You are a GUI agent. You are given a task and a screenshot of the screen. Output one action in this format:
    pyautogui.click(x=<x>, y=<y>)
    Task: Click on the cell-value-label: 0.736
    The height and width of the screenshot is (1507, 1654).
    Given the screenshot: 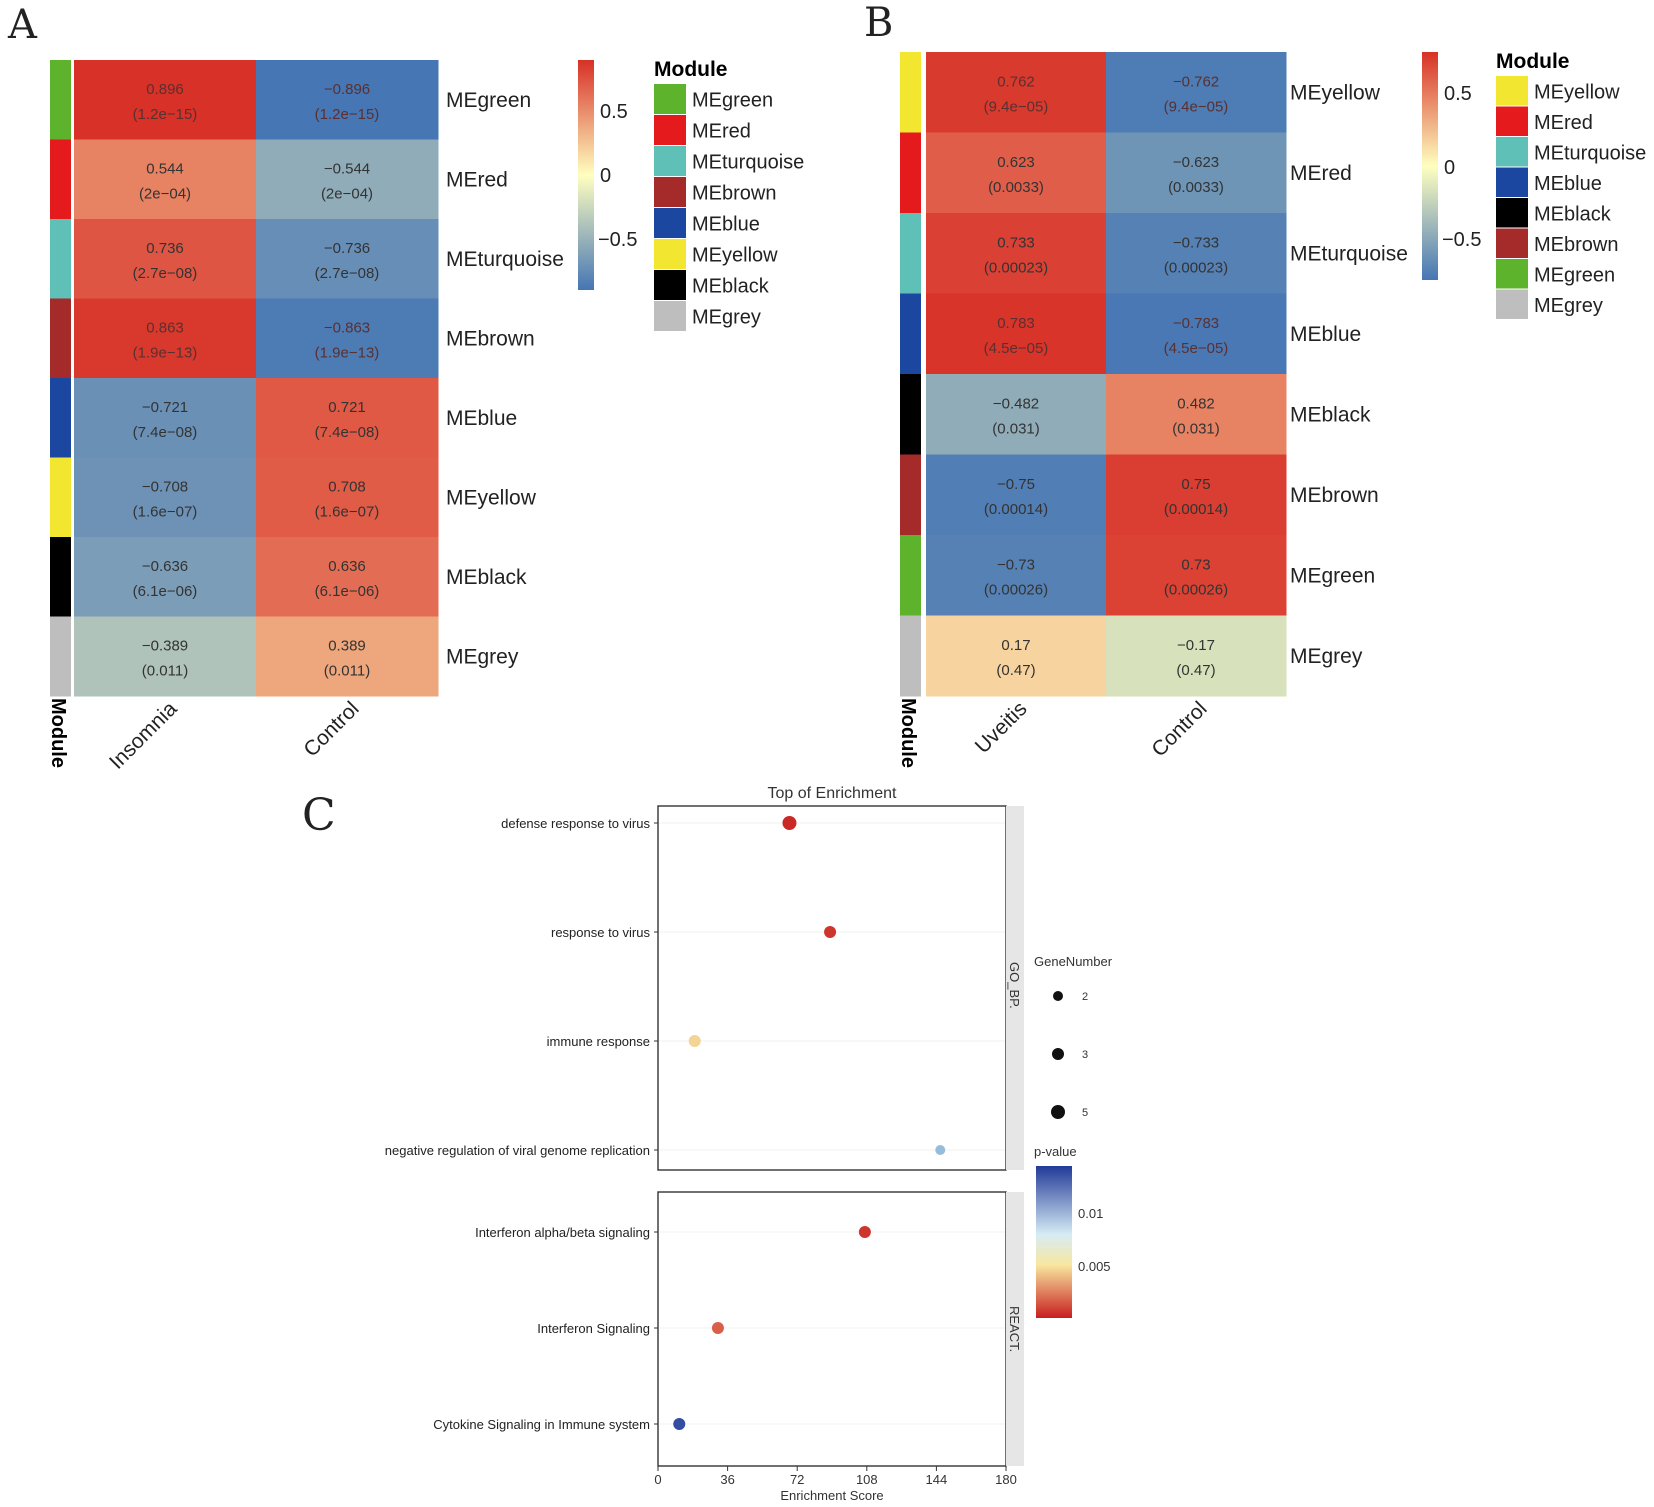 What is the action you would take?
    pyautogui.click(x=165, y=248)
    